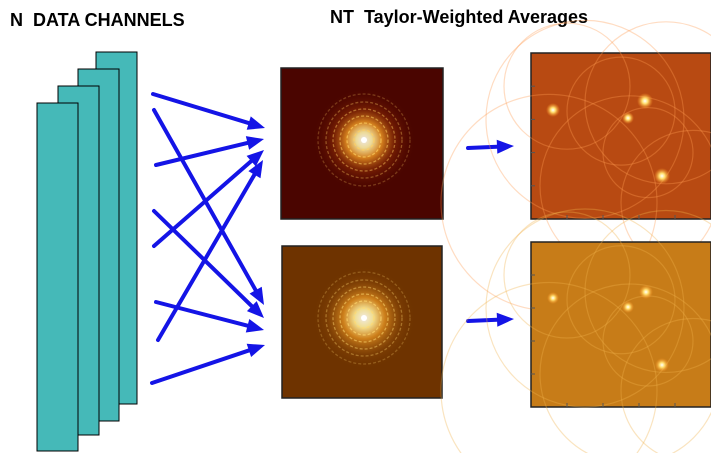 This screenshot has width=711, height=453. I want to click on psf-image-top, so click(362, 143).